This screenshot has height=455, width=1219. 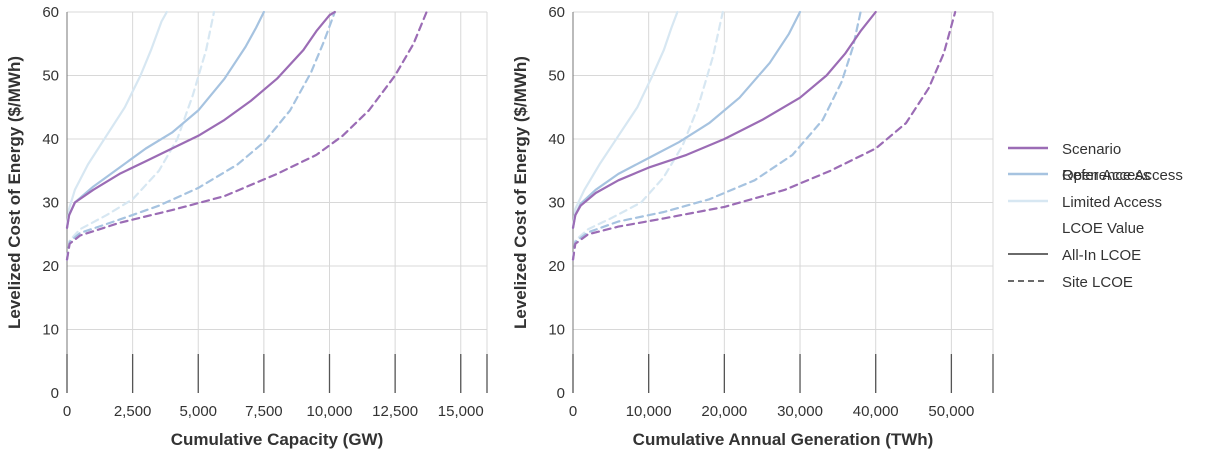 What do you see at coordinates (876, 411) in the screenshot?
I see `x-tick-label: 40,000` at bounding box center [876, 411].